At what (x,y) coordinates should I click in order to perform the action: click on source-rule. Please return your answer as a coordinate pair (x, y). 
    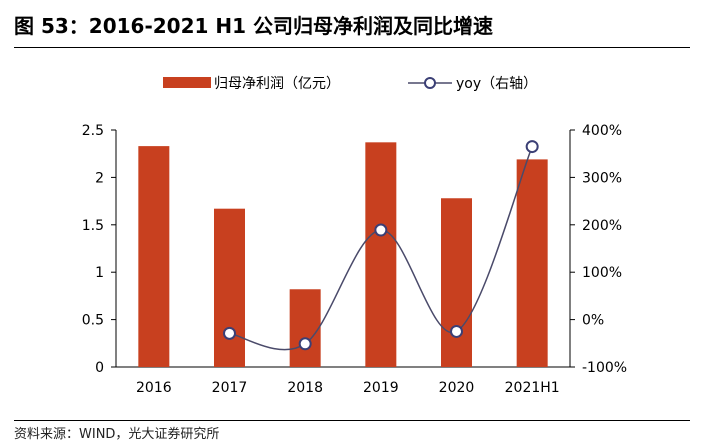
    Looking at the image, I should click on (352, 420).